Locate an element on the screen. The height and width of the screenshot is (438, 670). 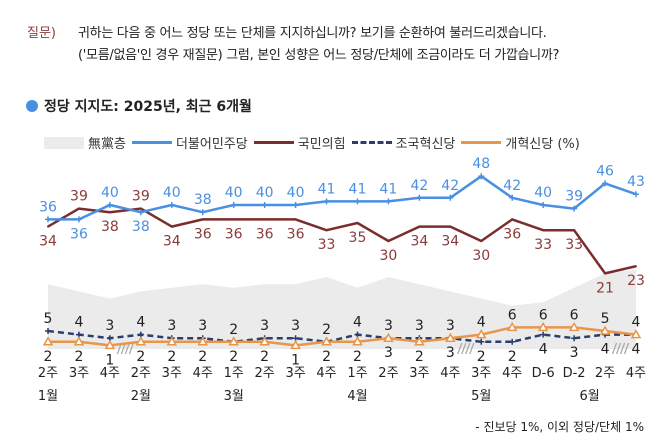
month-label: 3월 is located at coordinates (234, 396).